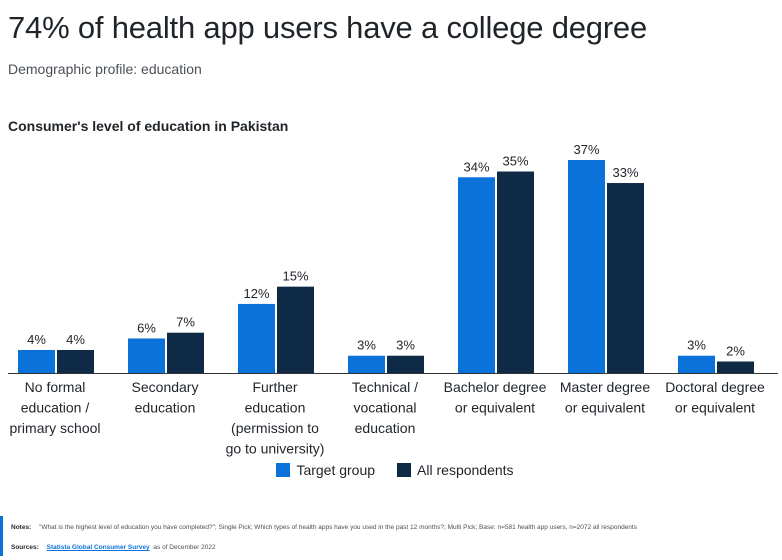 The image size is (782, 560). Describe the element at coordinates (586, 149) in the screenshot. I see `value-label-target-group-5: 37%` at that location.